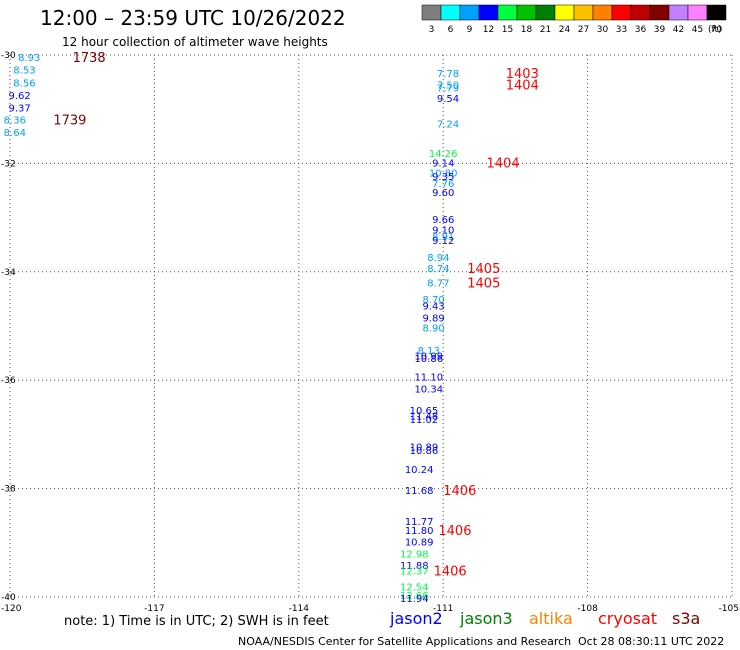 This screenshot has height=650, width=740. Describe the element at coordinates (587, 609) in the screenshot. I see `lon-tick-label: -108` at that location.